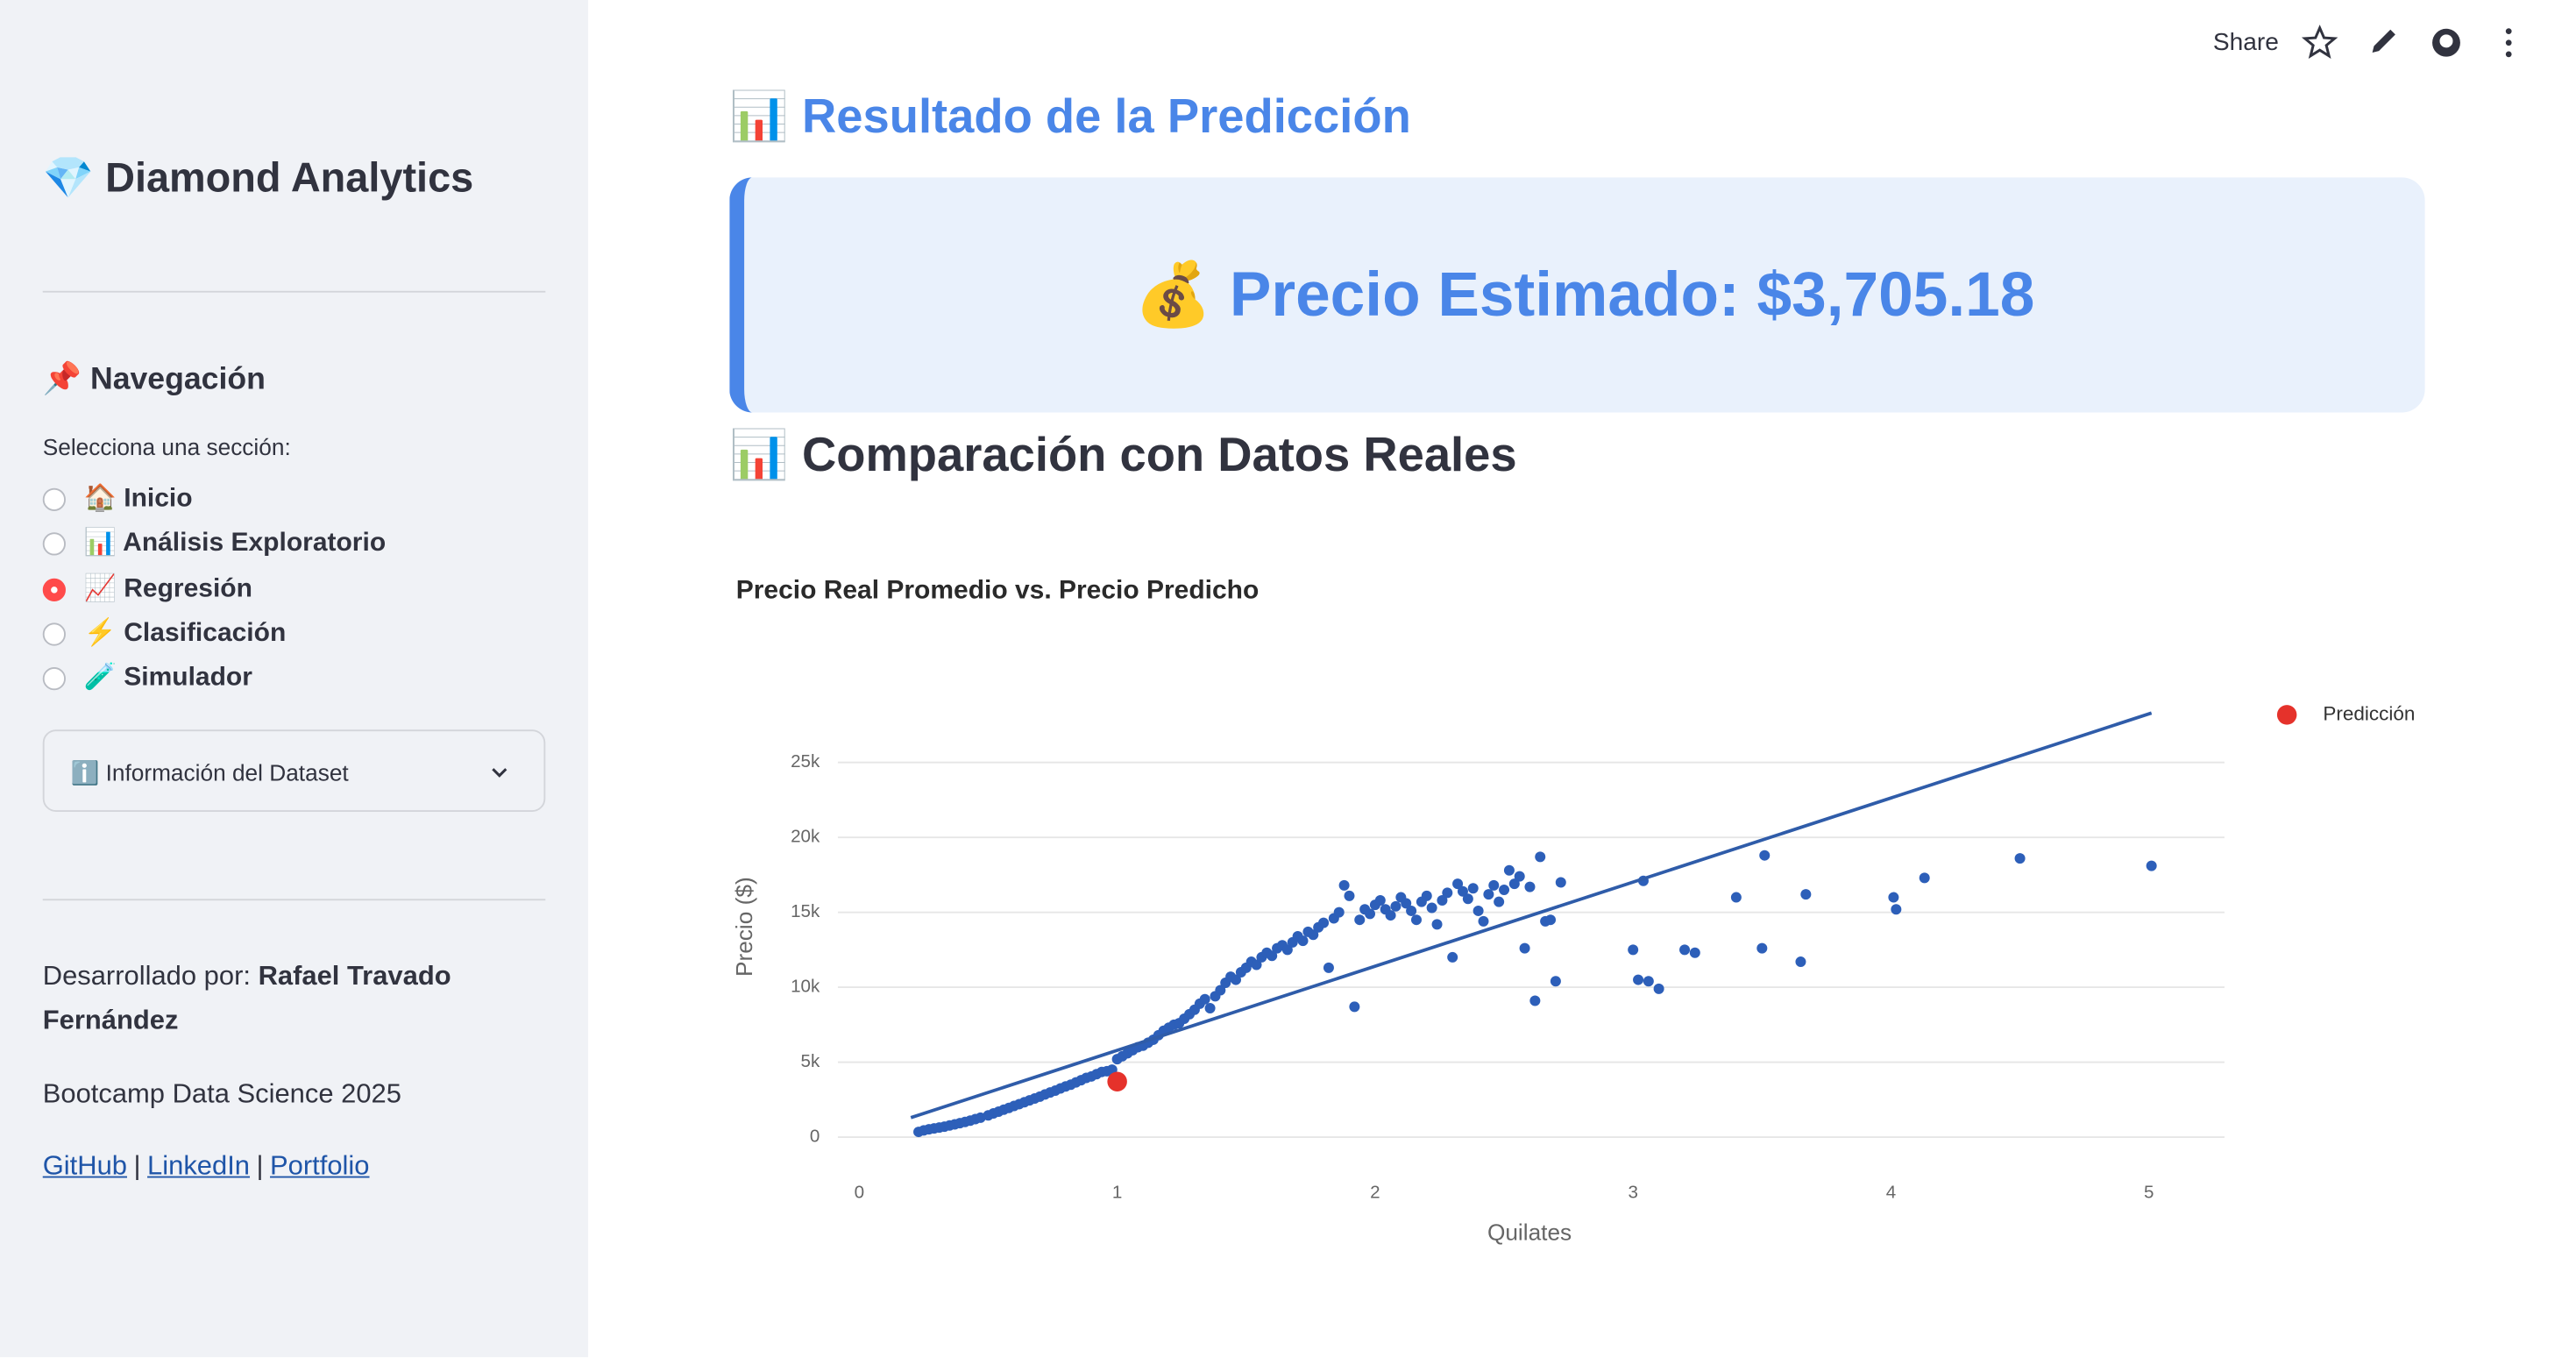  What do you see at coordinates (805, 987) in the screenshot?
I see `y-tick-label: 10k` at bounding box center [805, 987].